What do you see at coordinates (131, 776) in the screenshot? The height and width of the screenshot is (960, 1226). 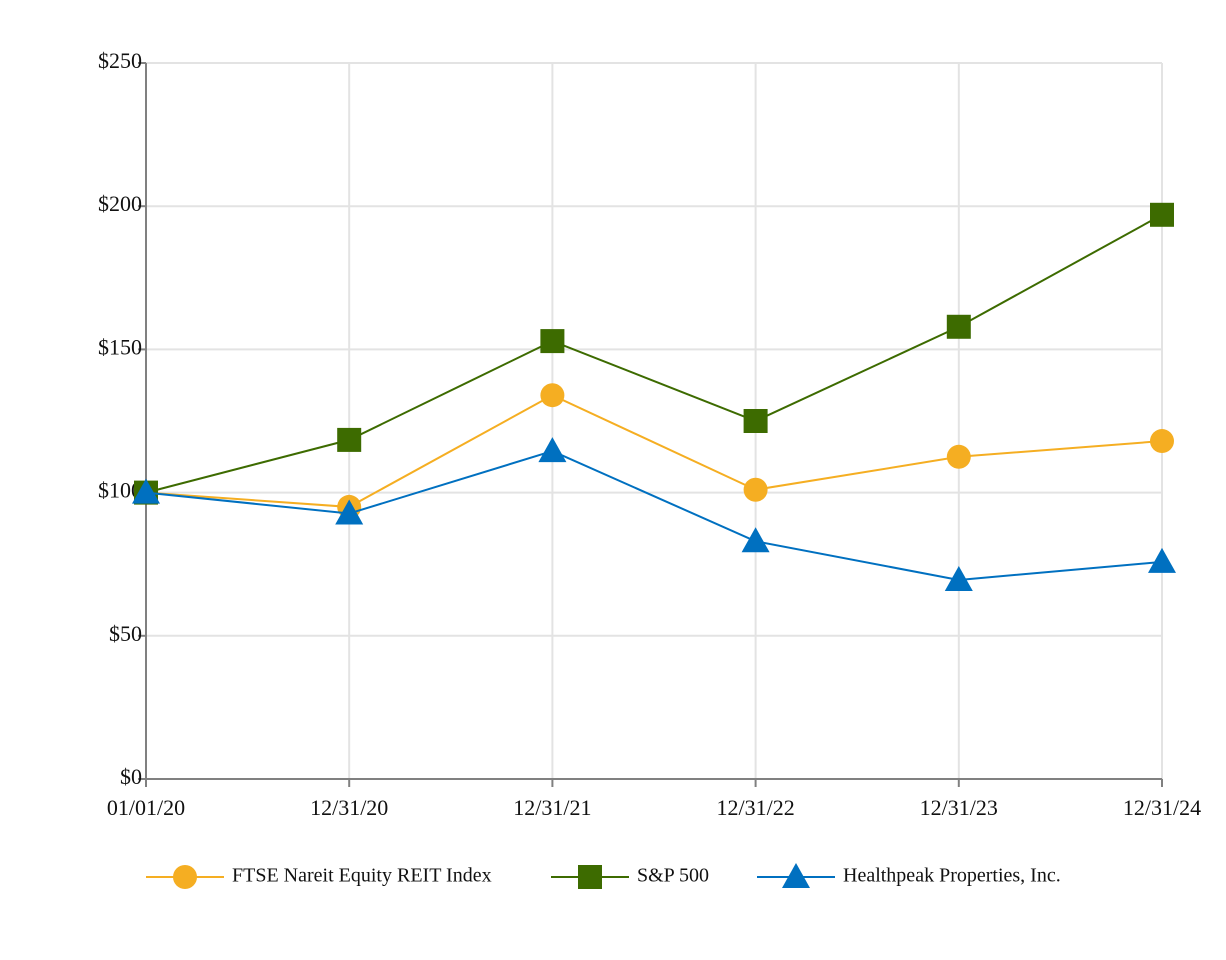 I see `y-tick-label: $0` at bounding box center [131, 776].